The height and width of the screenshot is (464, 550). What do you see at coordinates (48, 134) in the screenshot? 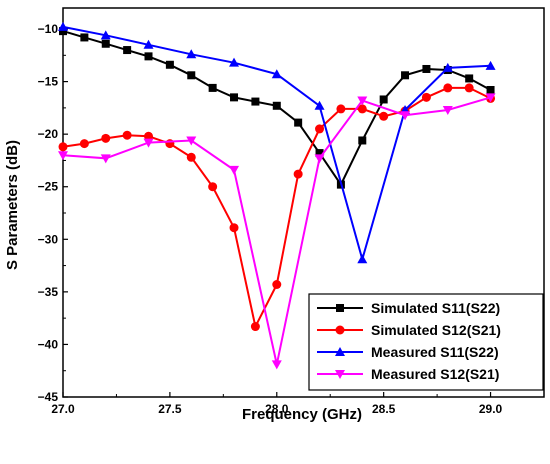
I see `y-tick-label: −20` at bounding box center [48, 134].